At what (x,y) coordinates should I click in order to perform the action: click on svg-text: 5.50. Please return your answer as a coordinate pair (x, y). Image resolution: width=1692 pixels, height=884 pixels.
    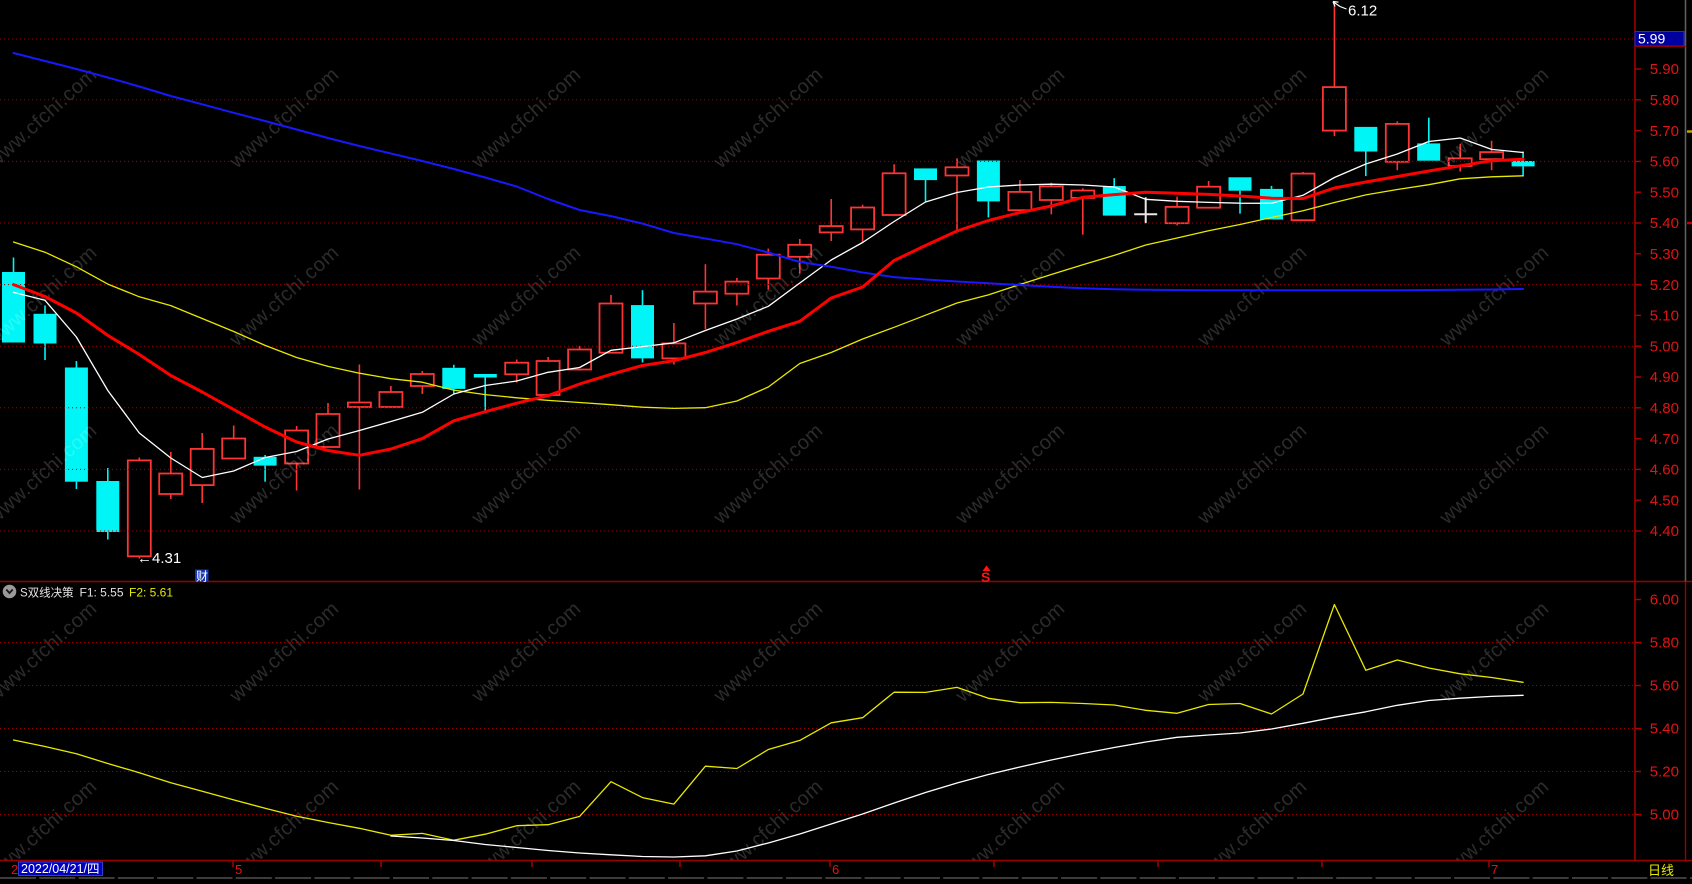
    Looking at the image, I should click on (1664, 192).